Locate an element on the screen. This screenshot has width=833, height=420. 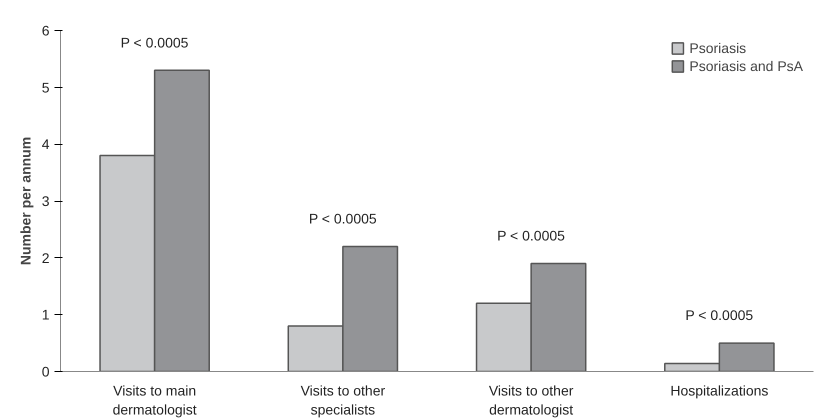
x-tick-label: Hospitalizations is located at coordinates (719, 390).